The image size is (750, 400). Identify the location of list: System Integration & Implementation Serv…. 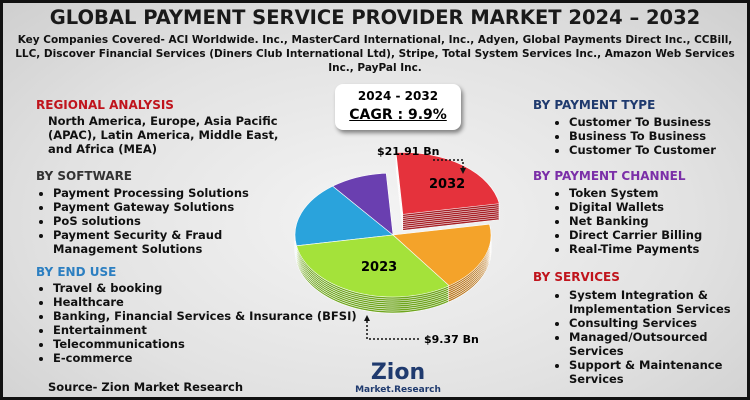
(641, 337).